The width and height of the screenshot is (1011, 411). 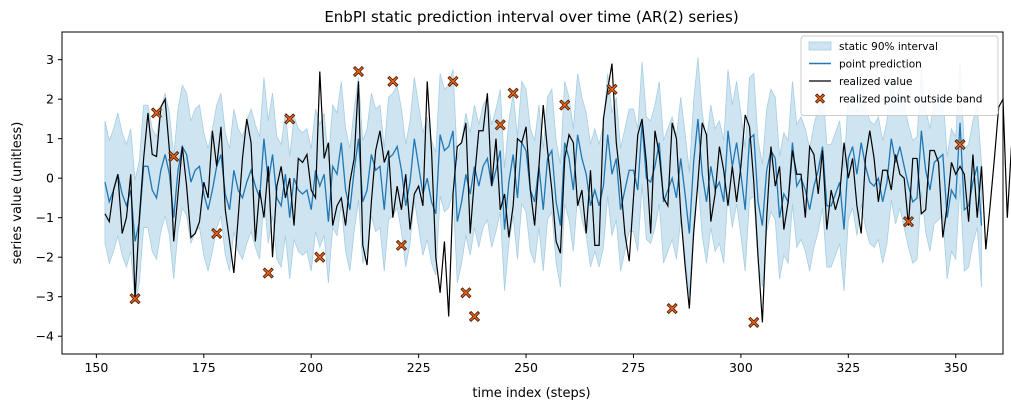 I want to click on y-tick-label: 3, so click(x=50, y=59).